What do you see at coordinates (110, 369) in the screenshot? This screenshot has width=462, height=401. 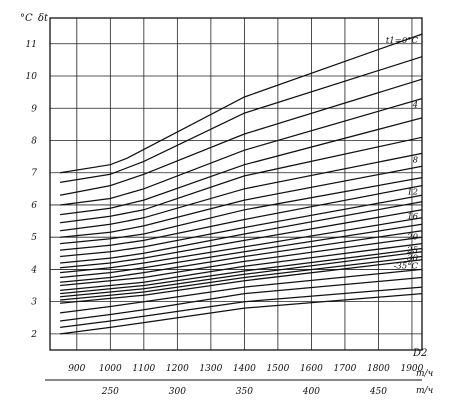 I see `x-tick-label: 1000` at bounding box center [110, 369].